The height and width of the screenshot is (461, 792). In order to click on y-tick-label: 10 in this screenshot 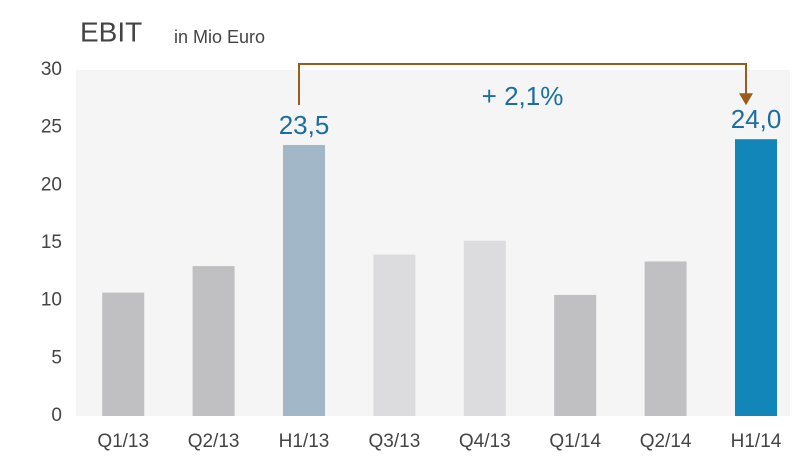, I will do `click(51, 300)`.